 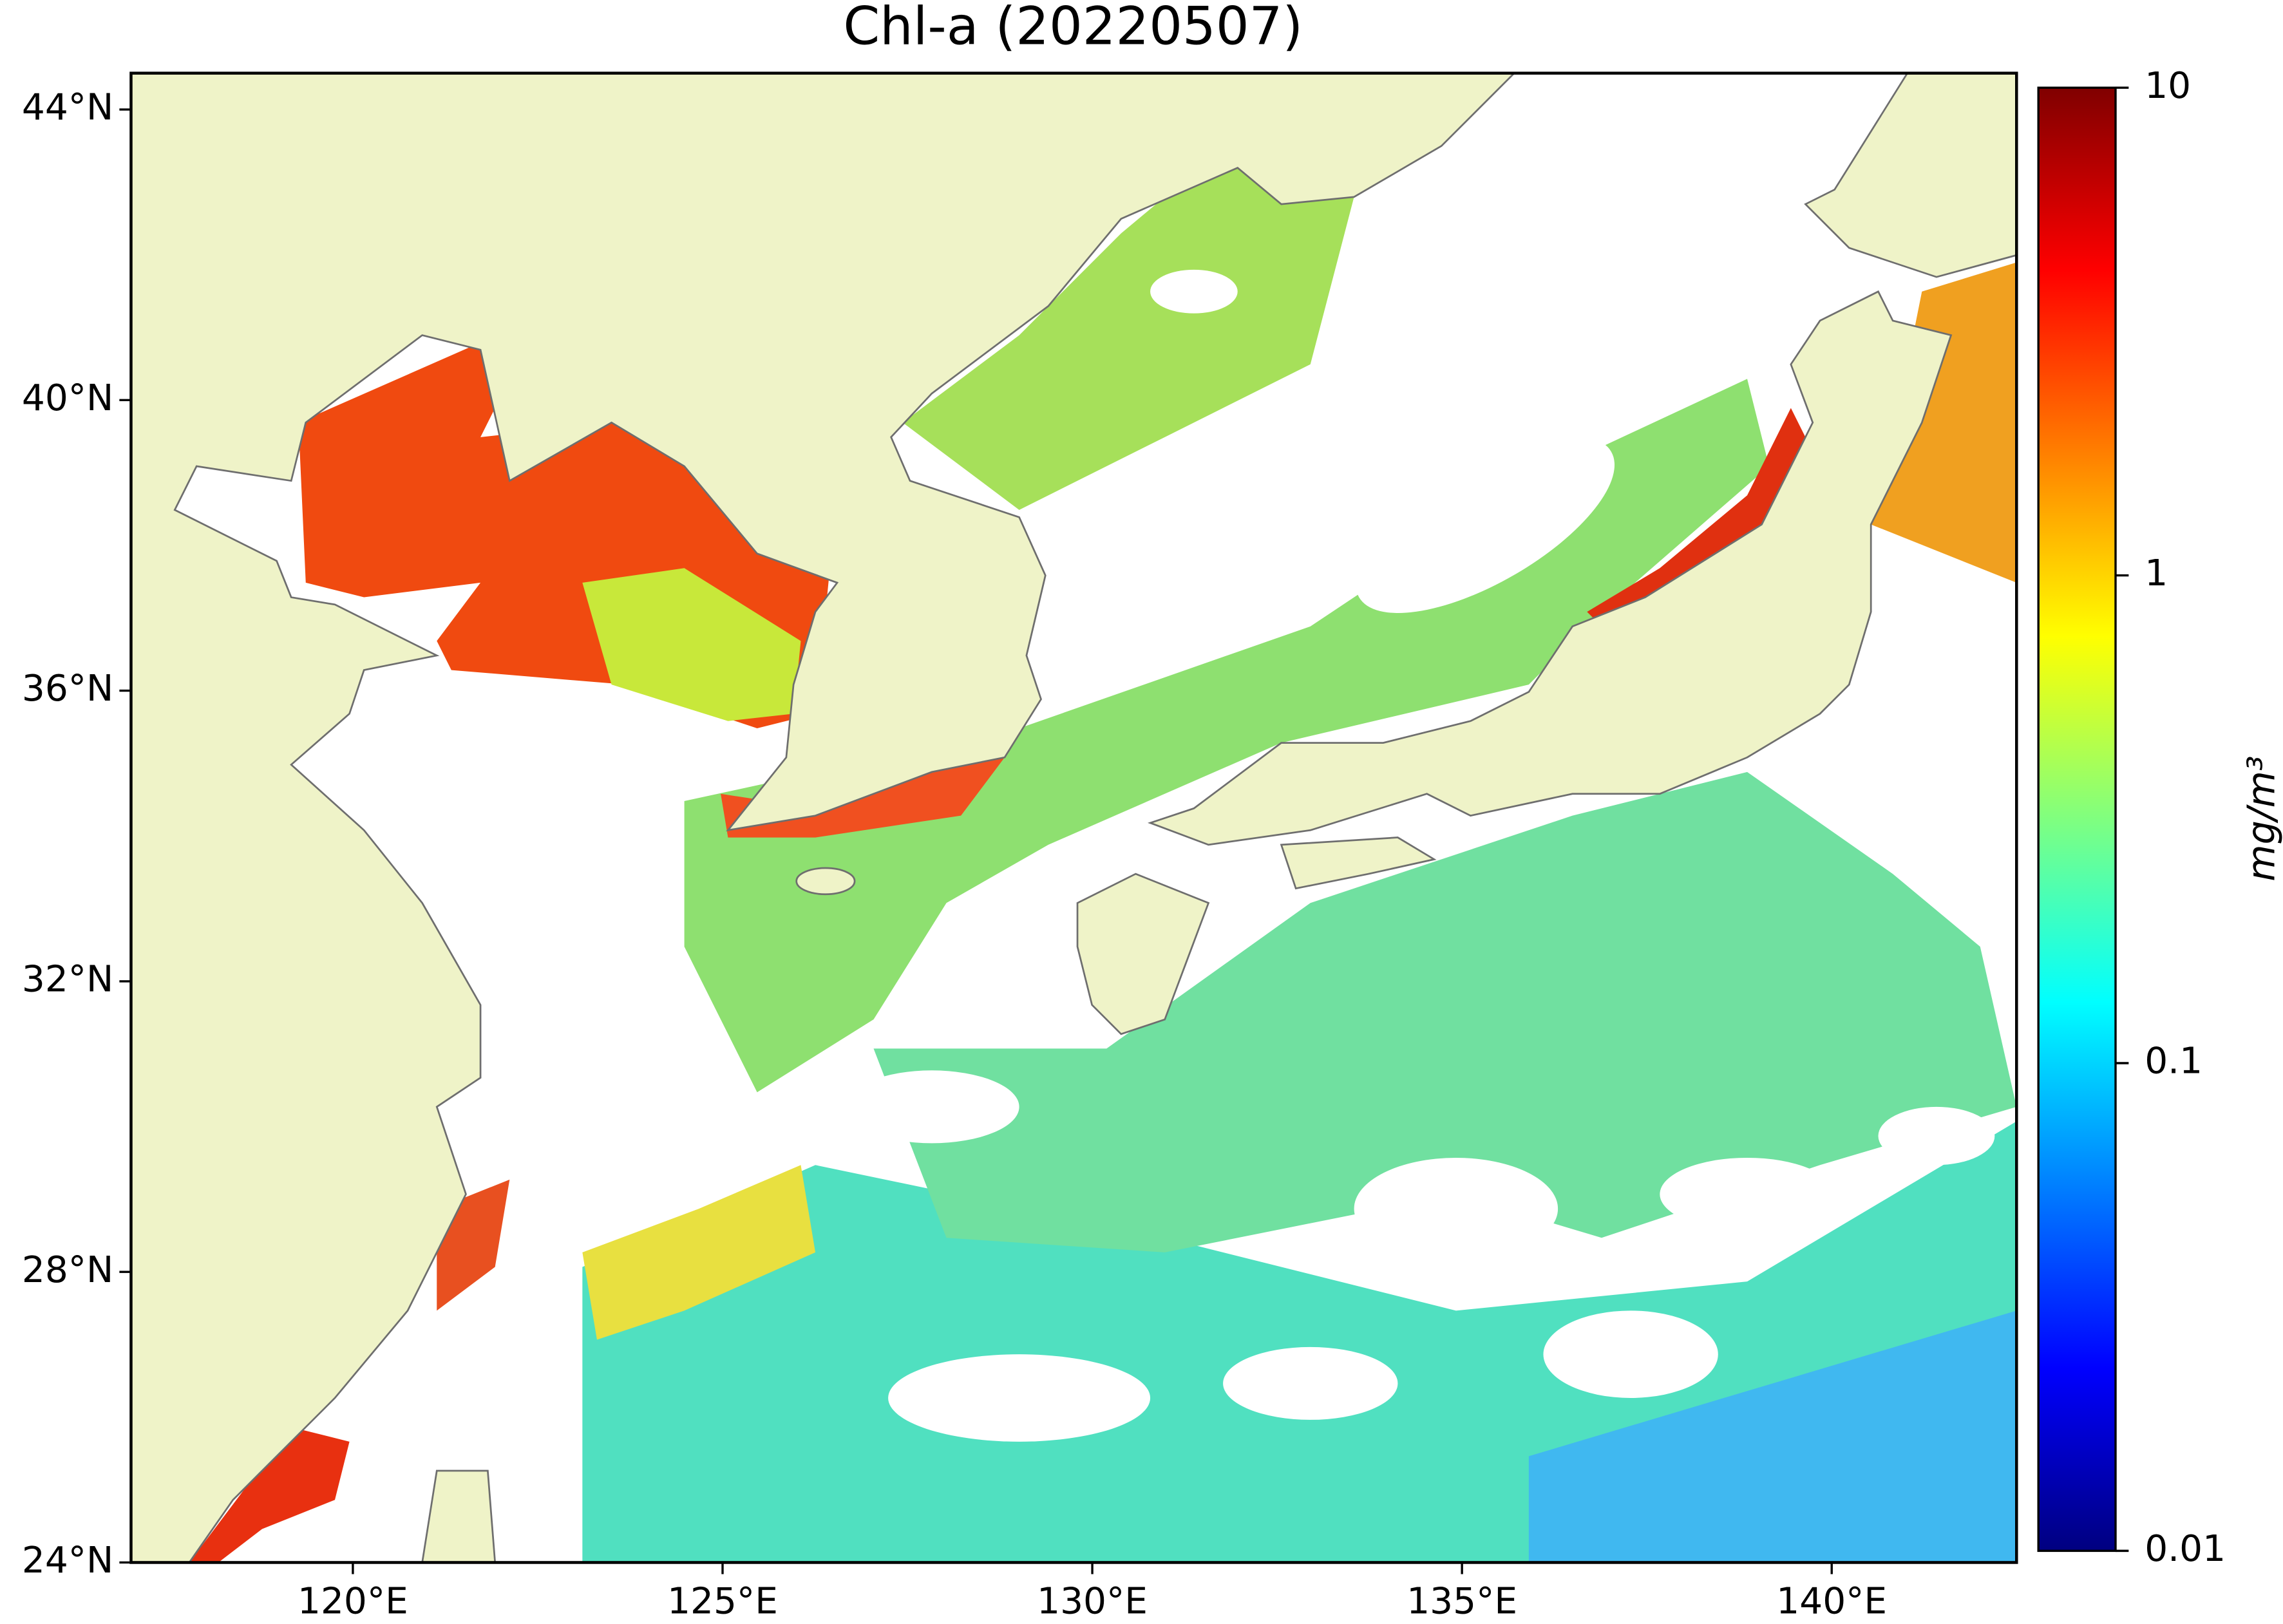 I want to click on y-tick-label: 24°N, so click(x=67, y=1561).